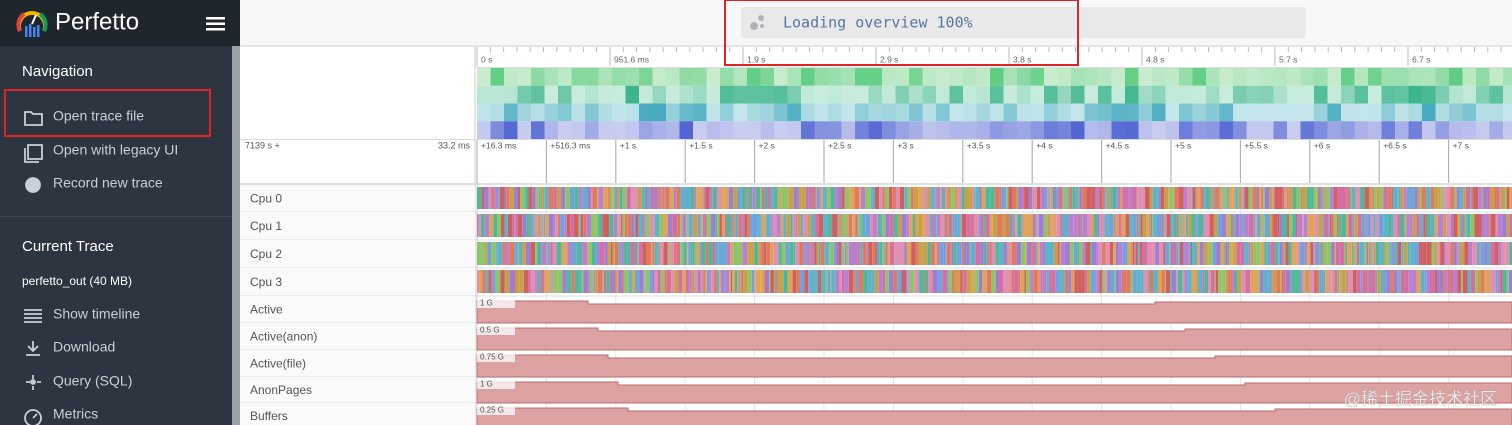 Image resolution: width=1512 pixels, height=425 pixels. Describe the element at coordinates (1394, 145) in the screenshot. I see `time-tick-label: +6.5 s` at that location.